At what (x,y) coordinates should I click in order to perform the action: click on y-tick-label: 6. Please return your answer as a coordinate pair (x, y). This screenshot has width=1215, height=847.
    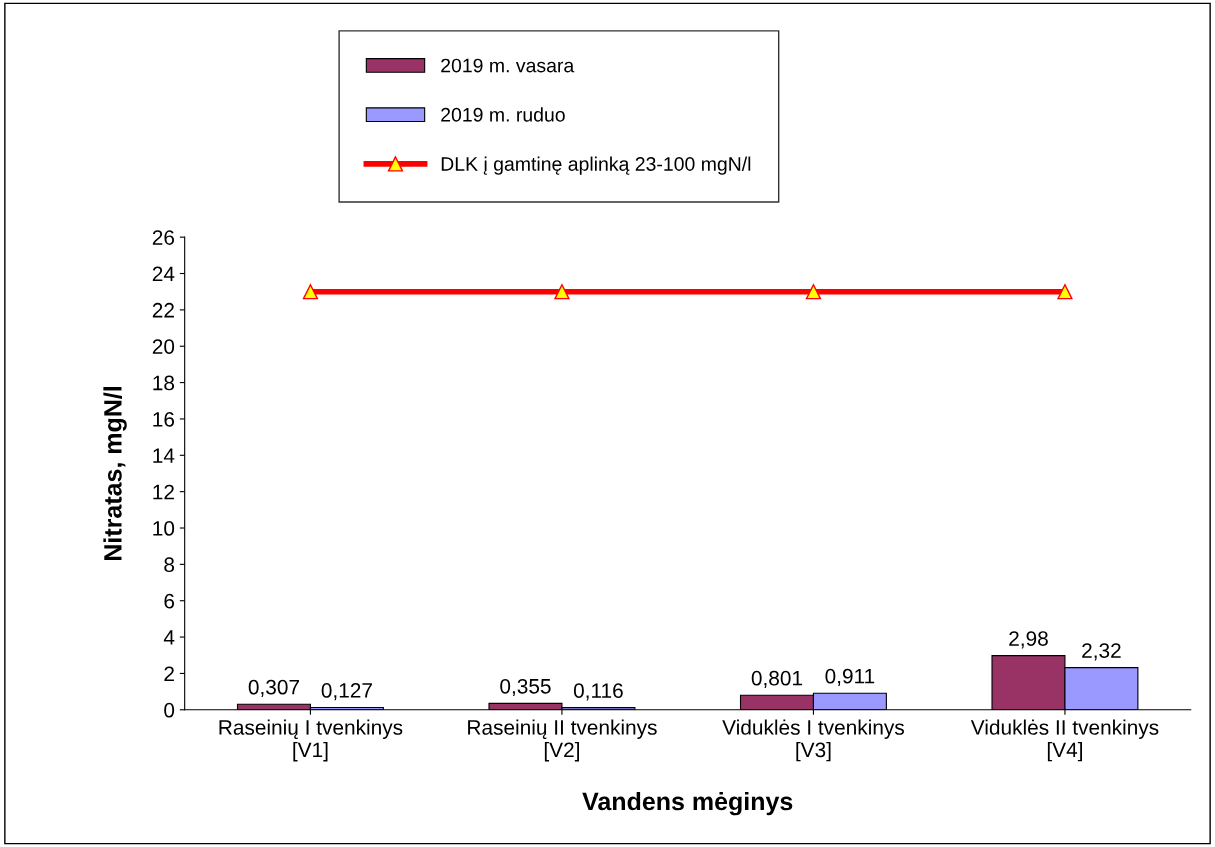
    Looking at the image, I should click on (169, 601).